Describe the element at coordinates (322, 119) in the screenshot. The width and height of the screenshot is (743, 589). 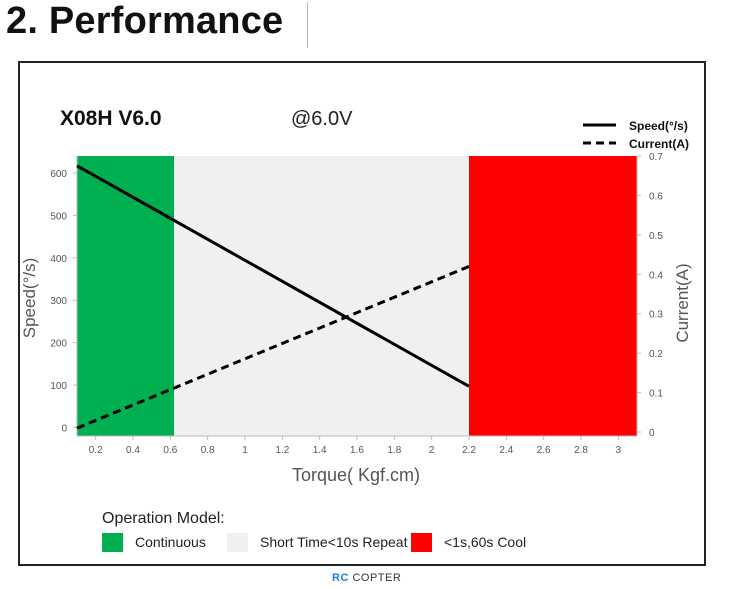
I see `chart-subtitle: @6.0V` at that location.